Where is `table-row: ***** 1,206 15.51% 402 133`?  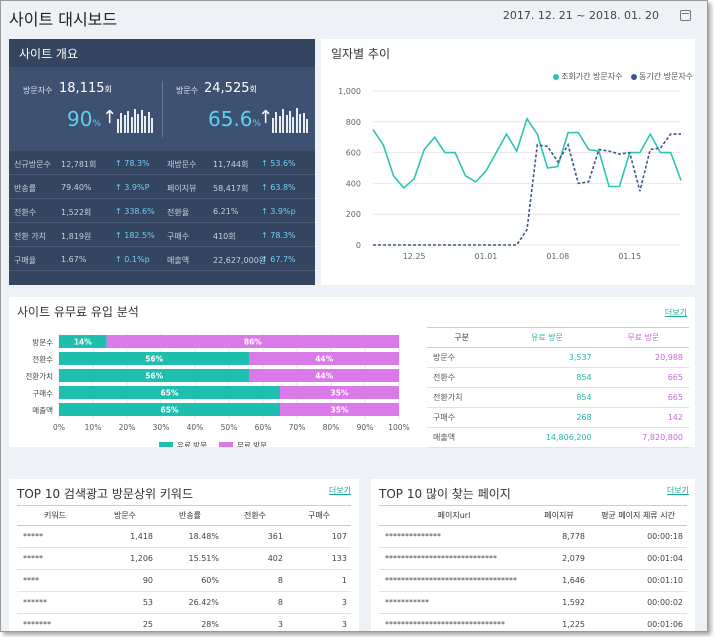 table-row: ***** 1,206 15.51% 402 133 is located at coordinates (184, 558).